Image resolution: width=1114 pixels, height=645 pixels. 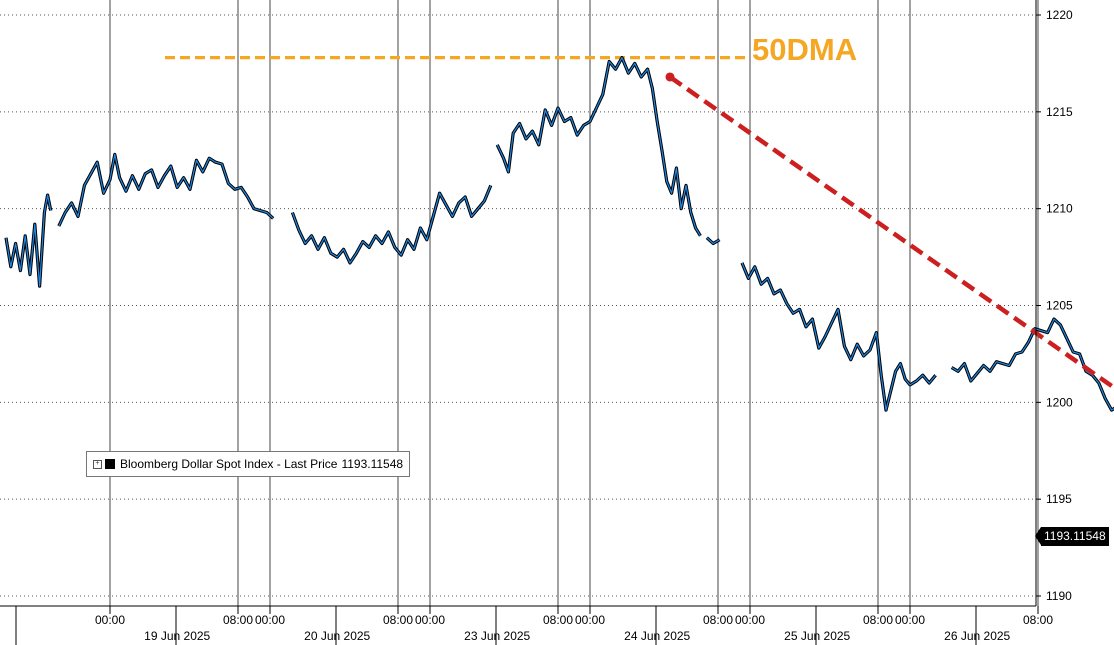 I want to click on legend-expand-icon: +, so click(x=97, y=464).